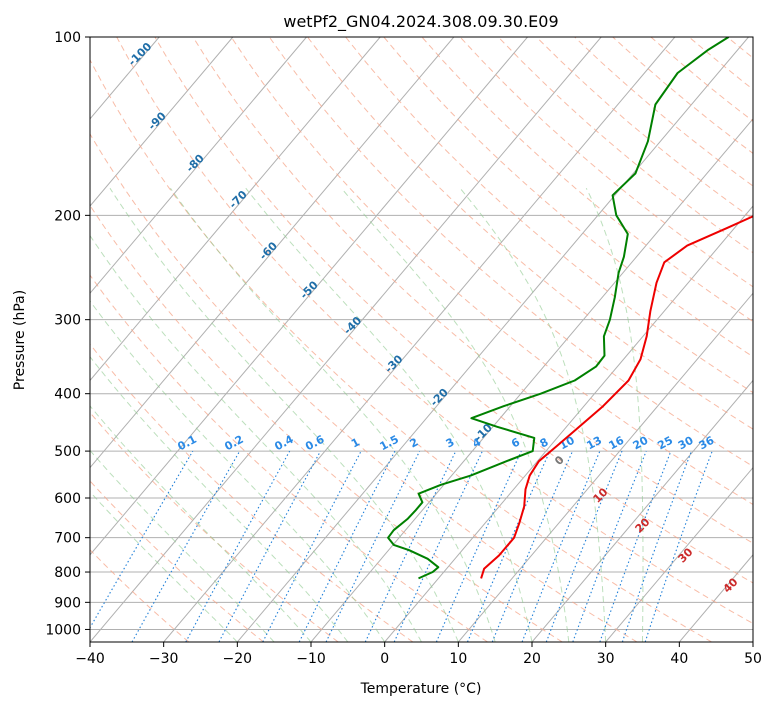 This screenshot has width=775, height=708. What do you see at coordinates (559, 460) in the screenshot?
I see `moist-adiabat-label-0: 0` at bounding box center [559, 460].